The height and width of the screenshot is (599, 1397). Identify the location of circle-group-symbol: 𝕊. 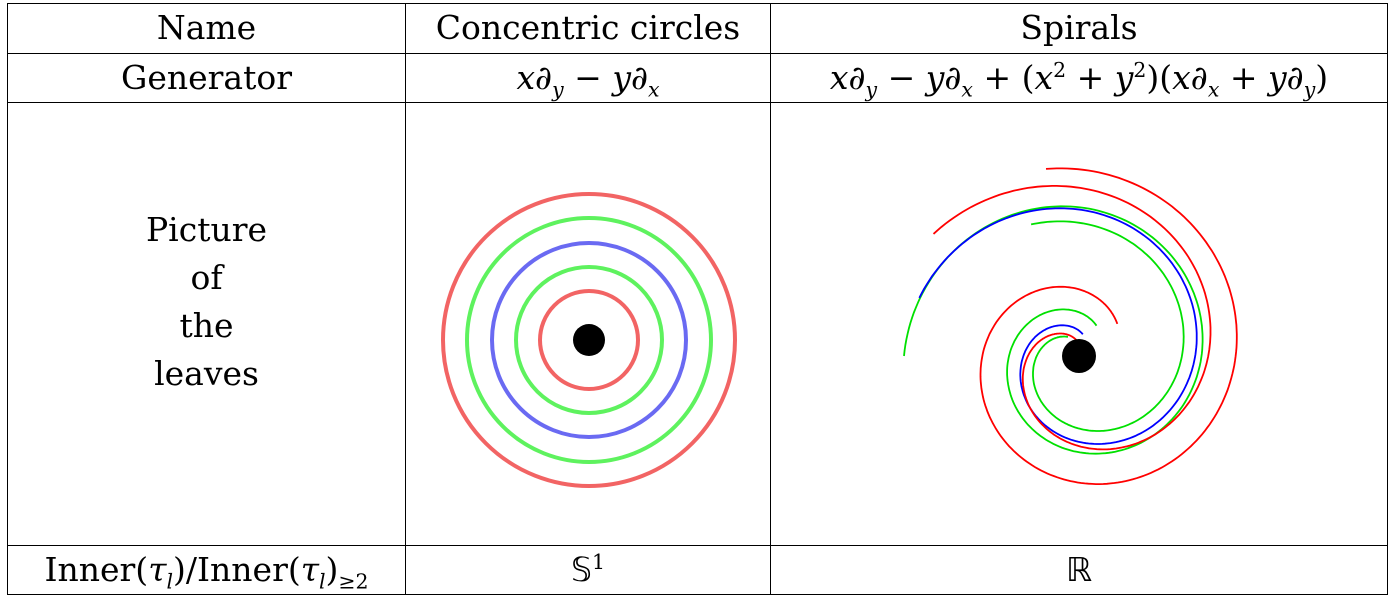
(581, 569).